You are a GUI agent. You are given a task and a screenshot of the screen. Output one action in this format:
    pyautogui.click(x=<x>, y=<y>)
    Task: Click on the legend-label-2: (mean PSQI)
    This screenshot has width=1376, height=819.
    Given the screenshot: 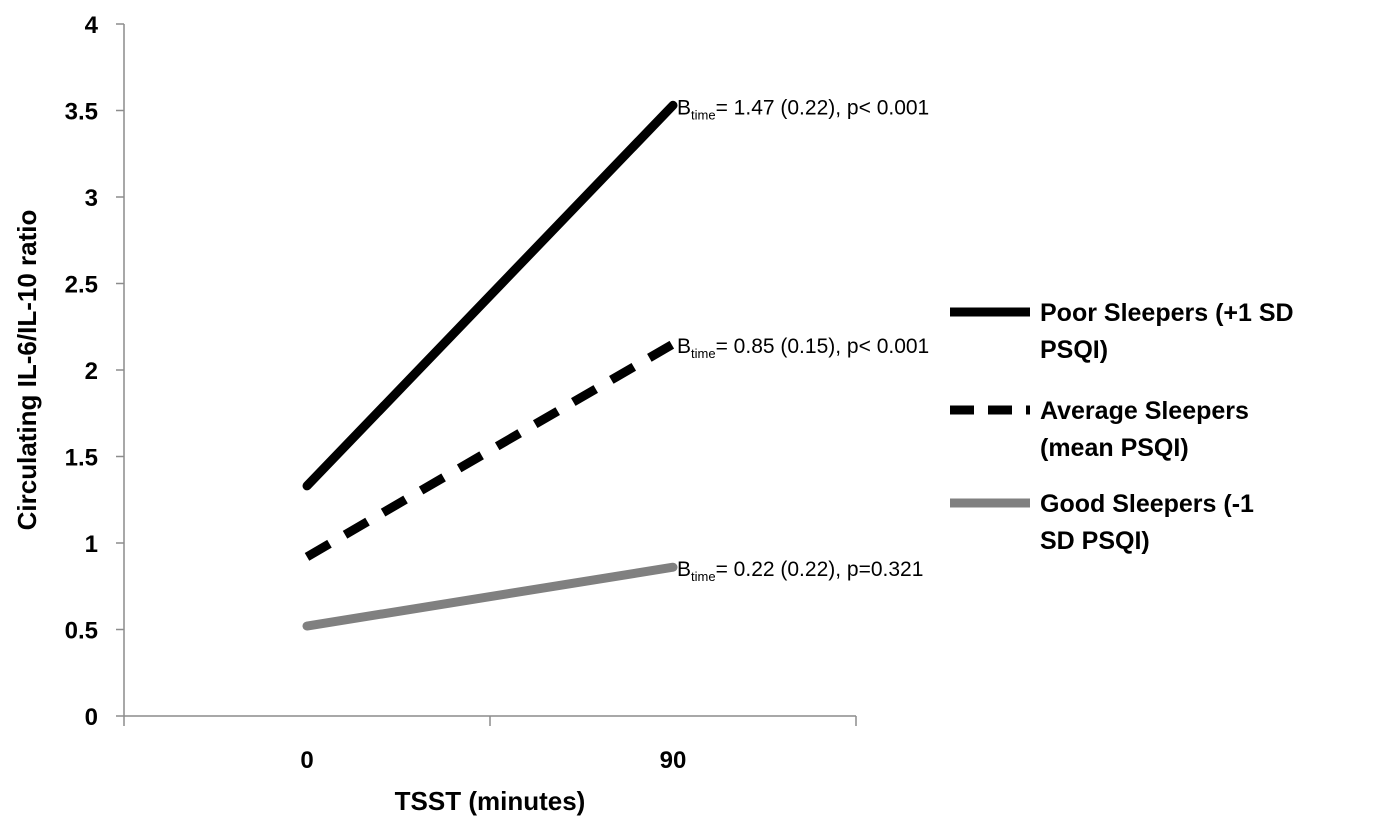 What is the action you would take?
    pyautogui.click(x=1114, y=448)
    